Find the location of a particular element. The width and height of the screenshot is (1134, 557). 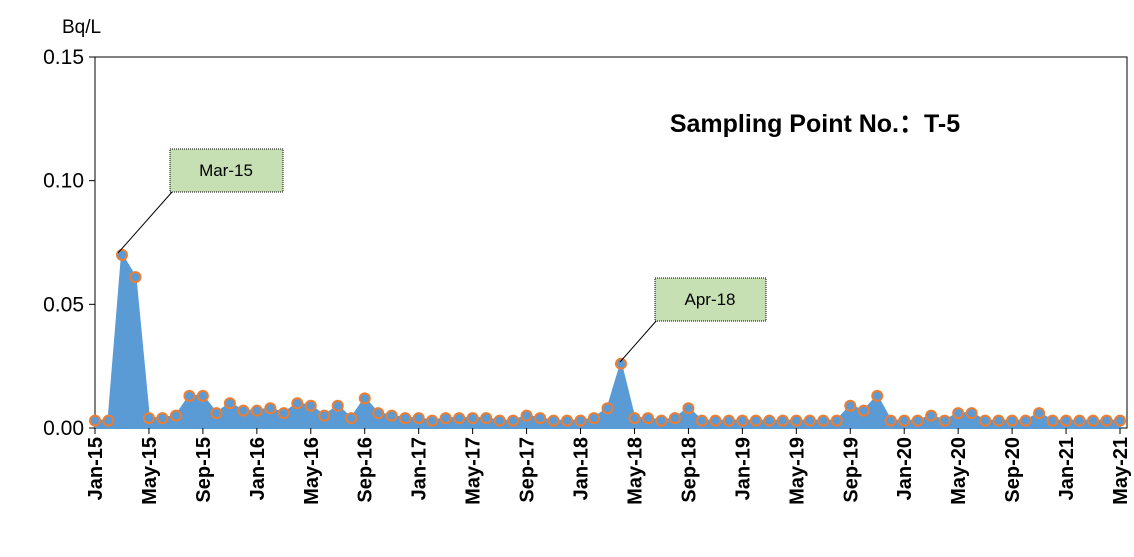

x-tick-label: May-19 is located at coordinates (797, 471).